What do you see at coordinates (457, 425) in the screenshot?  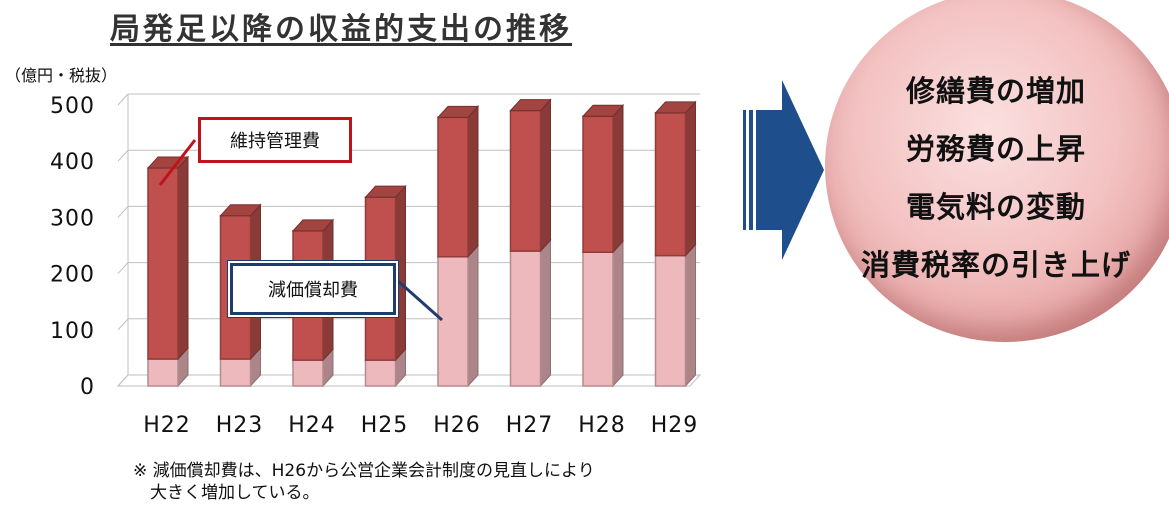 I see `x-tick-label: H26` at bounding box center [457, 425].